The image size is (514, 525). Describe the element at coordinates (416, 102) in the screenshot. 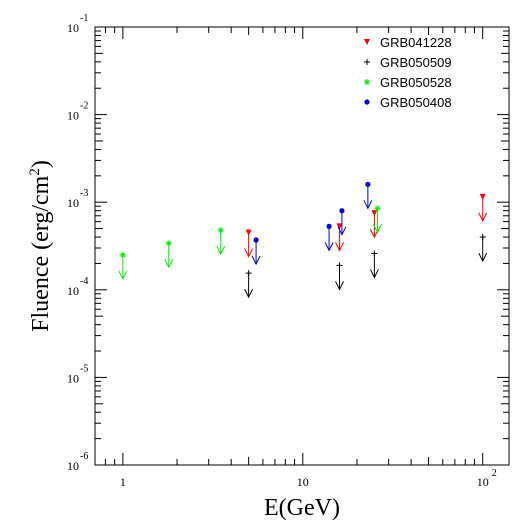

I see `legend-label: GRB050408` at that location.